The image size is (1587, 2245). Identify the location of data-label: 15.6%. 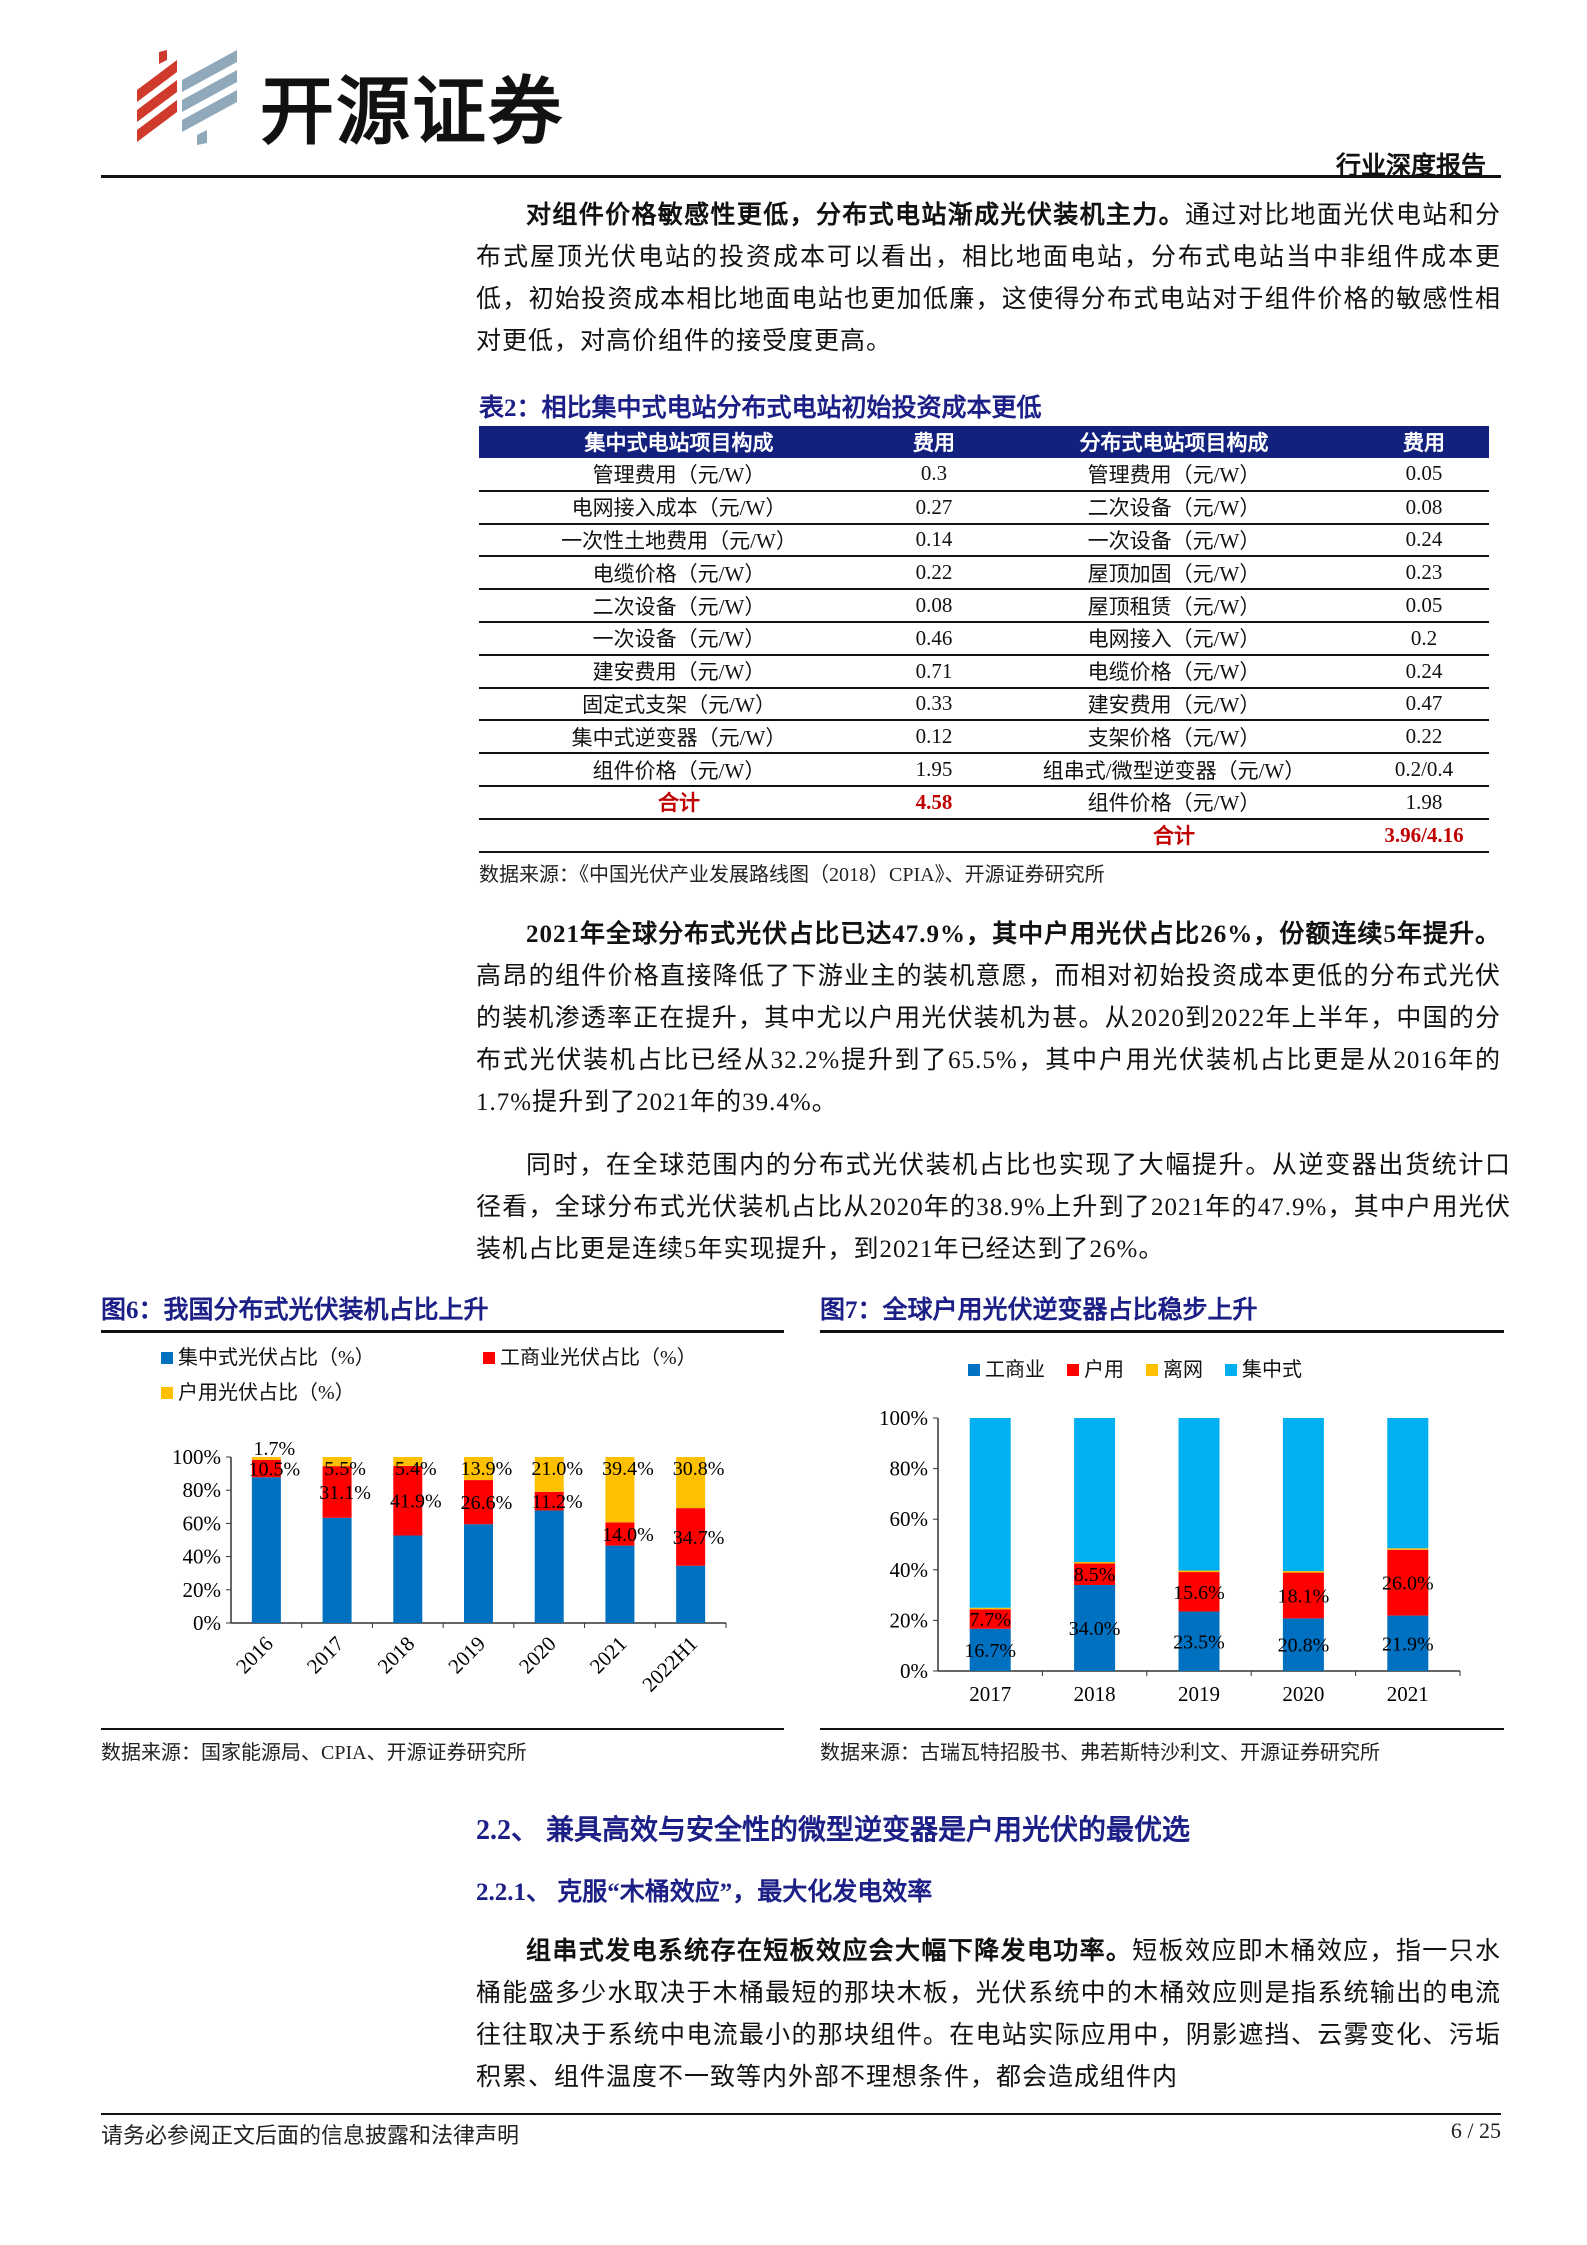
(1199, 1593).